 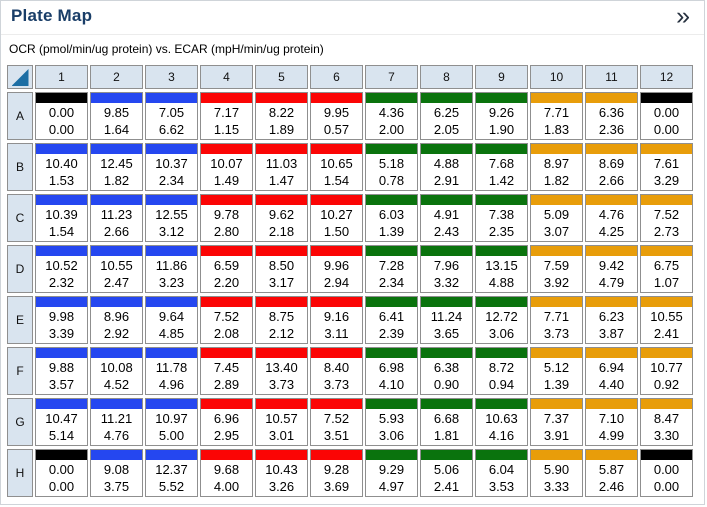 I want to click on well-cell: 9.42 4.79, so click(x=611, y=269).